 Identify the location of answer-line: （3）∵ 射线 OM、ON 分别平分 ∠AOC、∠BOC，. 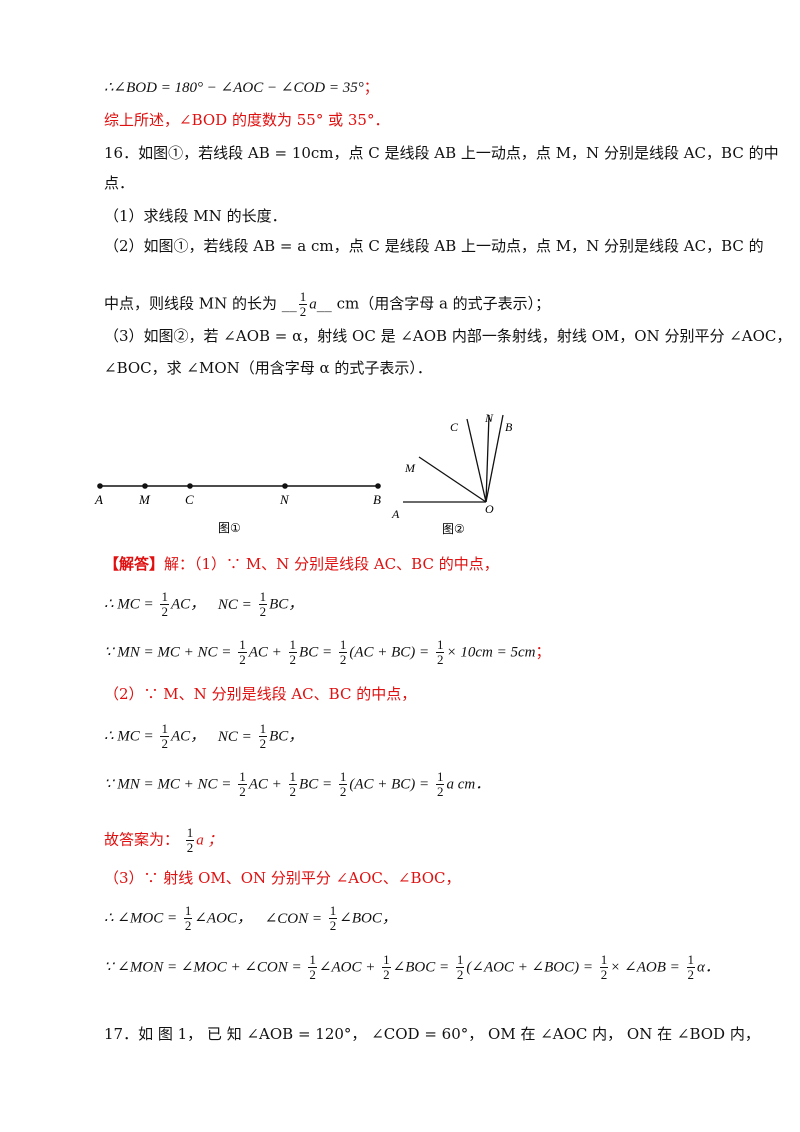
(282, 878).